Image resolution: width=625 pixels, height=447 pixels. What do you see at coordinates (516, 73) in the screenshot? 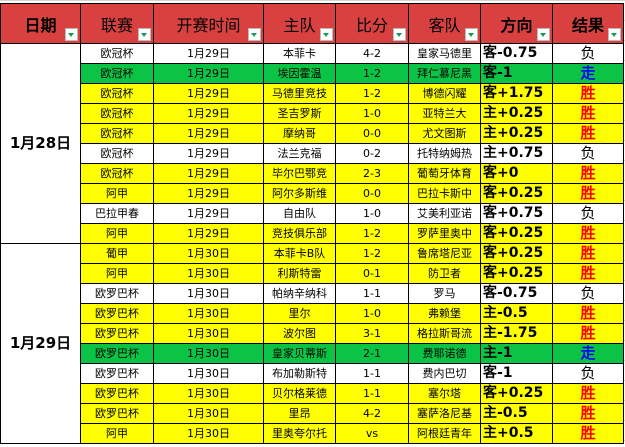
I see `dir-cell: 客-1` at bounding box center [516, 73].